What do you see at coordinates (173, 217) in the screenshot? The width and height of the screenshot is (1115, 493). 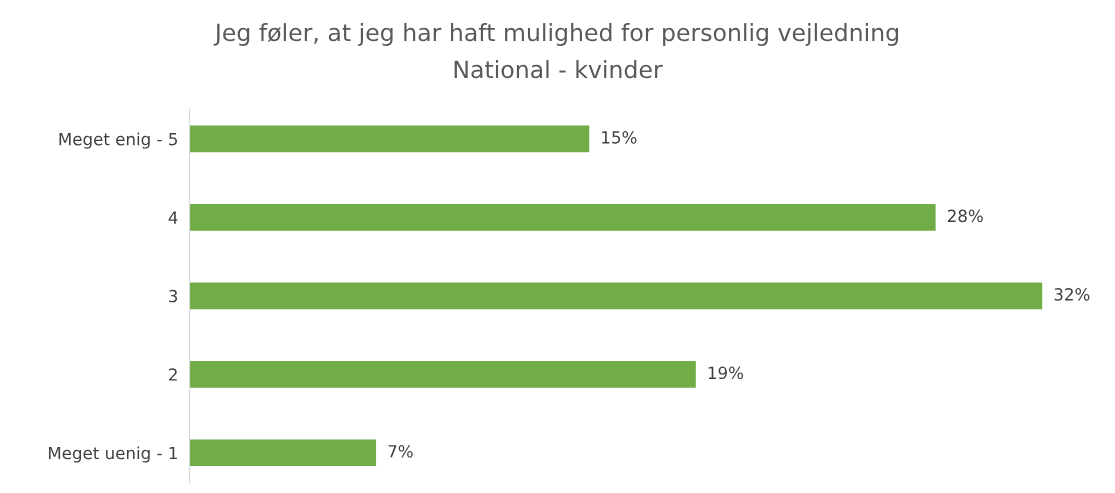 I see `y-tick-label: 4` at bounding box center [173, 217].